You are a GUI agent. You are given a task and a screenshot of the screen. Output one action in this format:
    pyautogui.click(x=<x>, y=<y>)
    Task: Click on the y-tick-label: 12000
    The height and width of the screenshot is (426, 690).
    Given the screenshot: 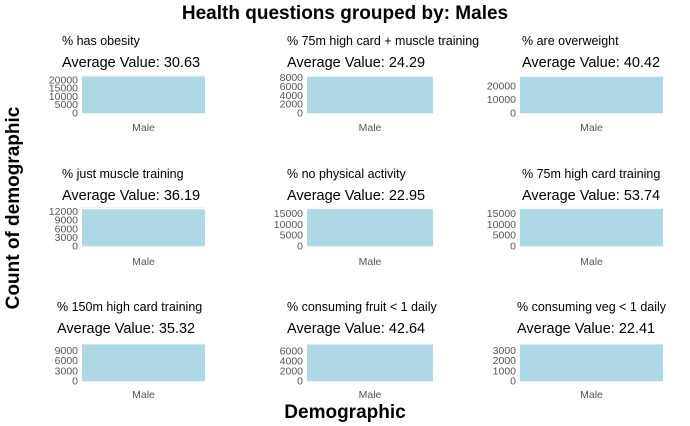 What is the action you would take?
    pyautogui.click(x=63, y=212)
    